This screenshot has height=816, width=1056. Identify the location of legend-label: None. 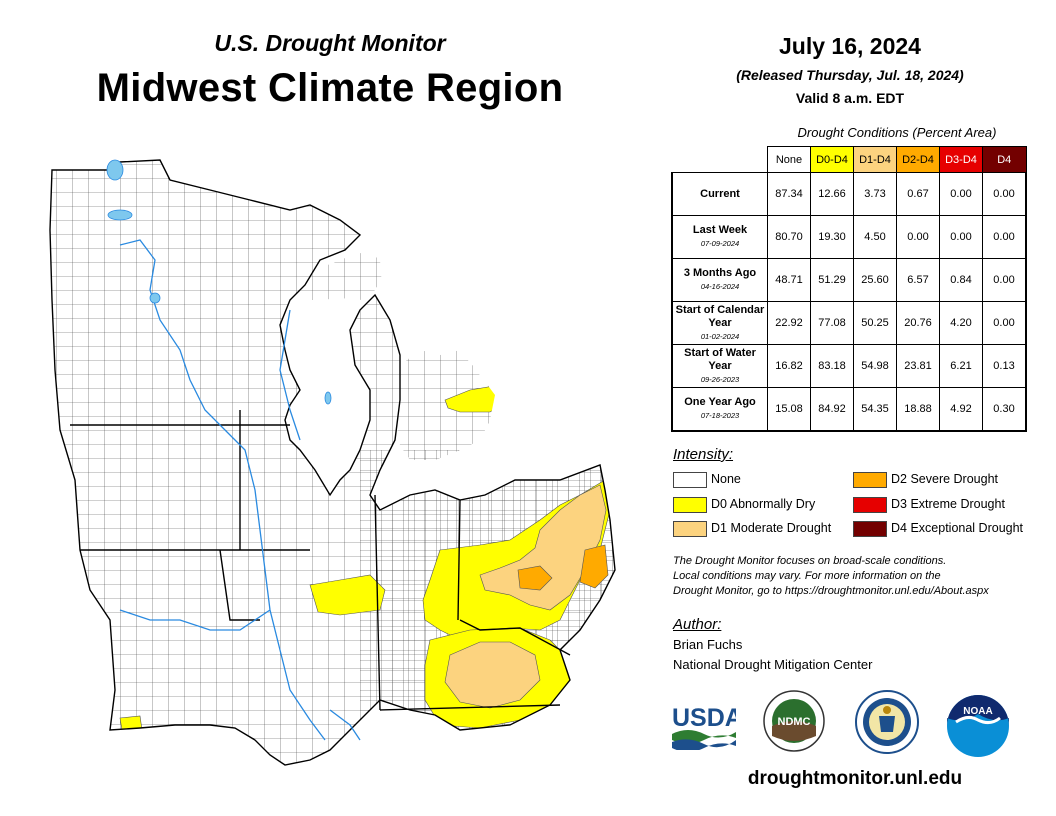
(726, 479).